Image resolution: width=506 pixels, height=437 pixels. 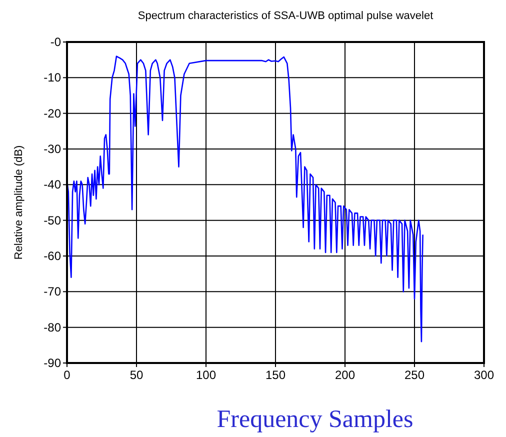 What do you see at coordinates (484, 375) in the screenshot?
I see `x-tick-label: 300` at bounding box center [484, 375].